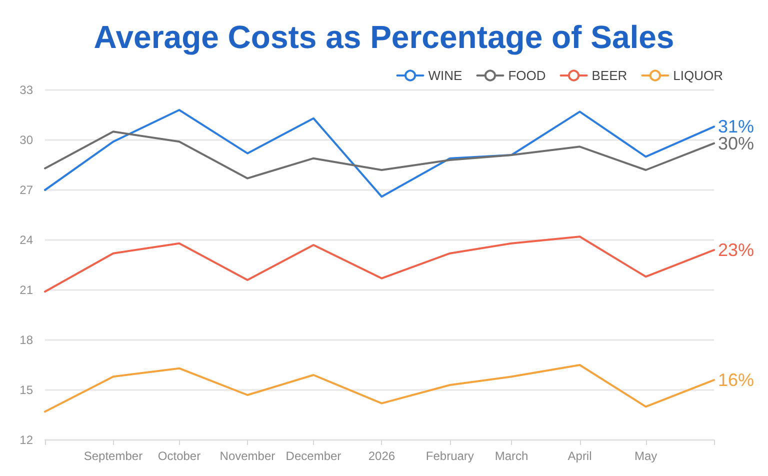  What do you see at coordinates (527, 75) in the screenshot?
I see `legend-label: FOOD` at bounding box center [527, 75].